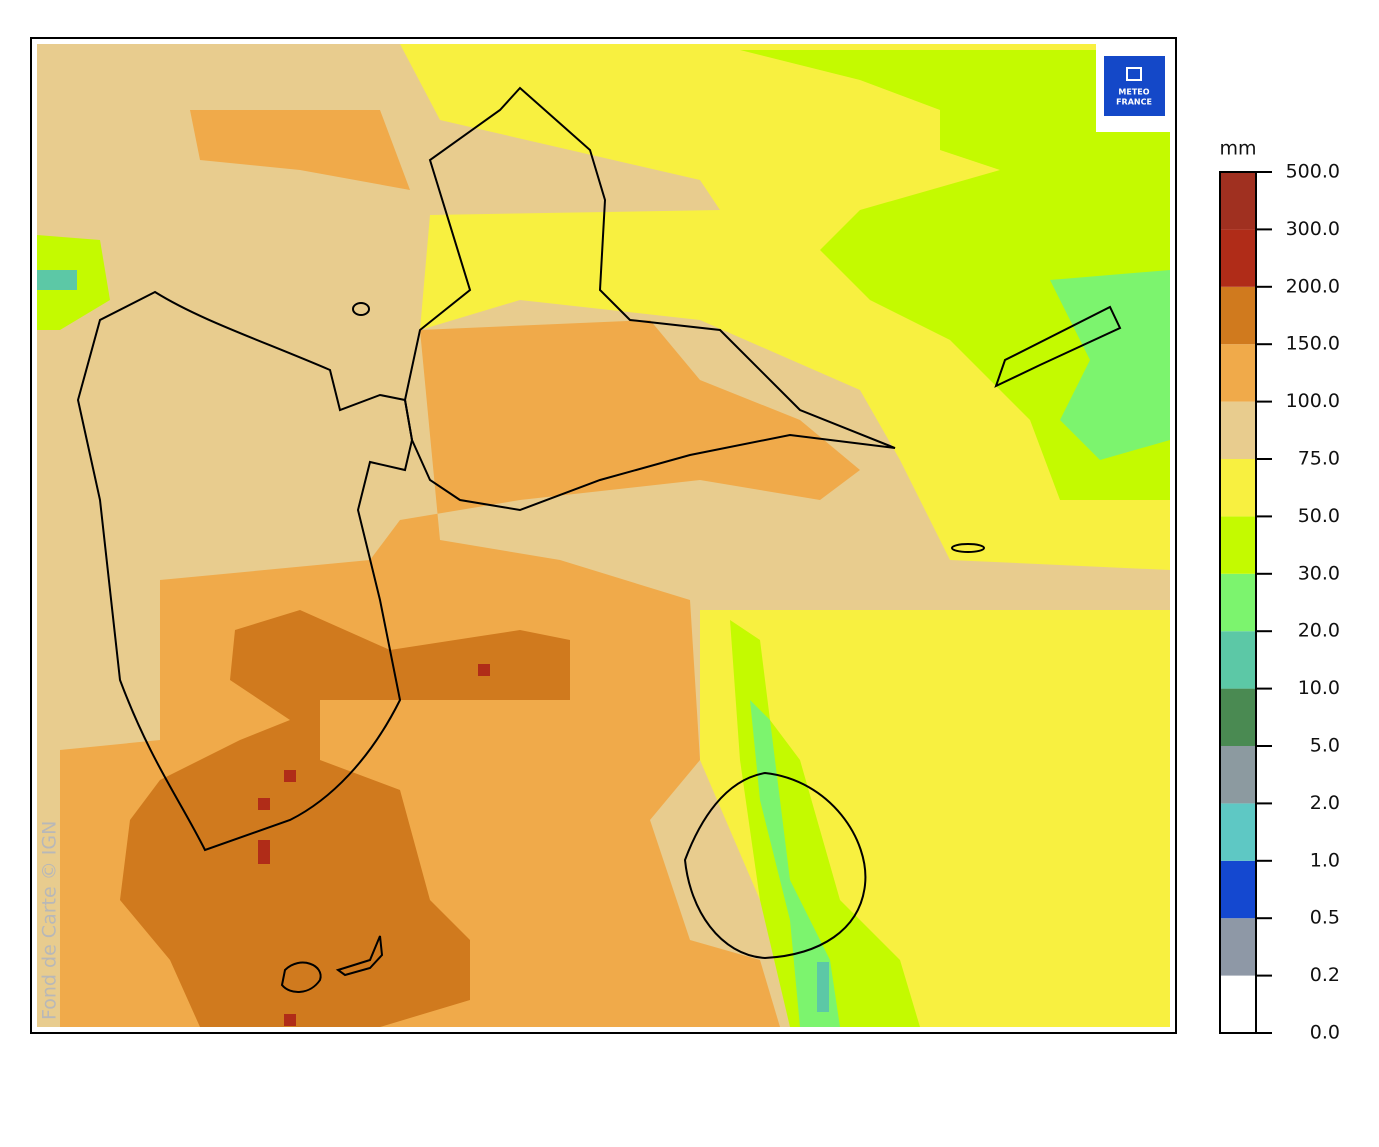 The image size is (1379, 1147). I want to click on logo-text: METEO, so click(1133, 92).